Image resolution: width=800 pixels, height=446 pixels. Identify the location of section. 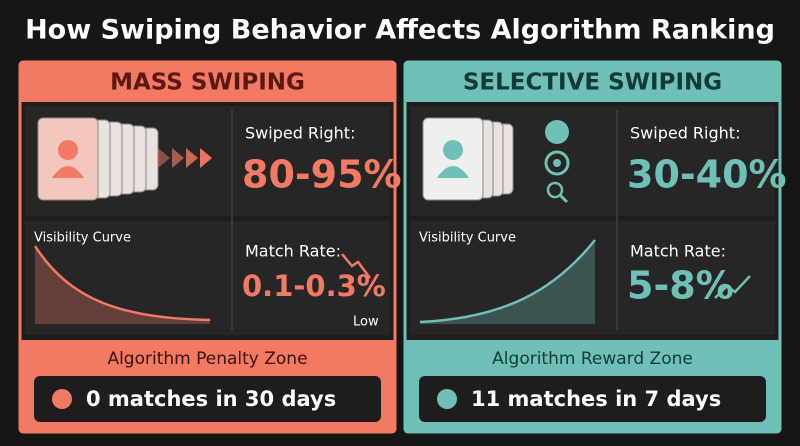
(207, 278).